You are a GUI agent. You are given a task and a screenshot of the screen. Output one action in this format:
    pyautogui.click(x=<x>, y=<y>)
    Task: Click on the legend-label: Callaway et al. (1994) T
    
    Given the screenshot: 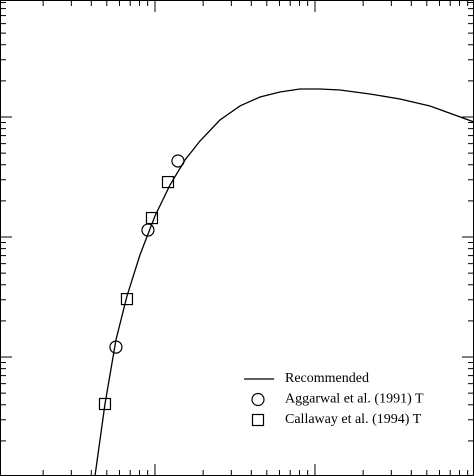 What is the action you would take?
    pyautogui.click(x=353, y=419)
    